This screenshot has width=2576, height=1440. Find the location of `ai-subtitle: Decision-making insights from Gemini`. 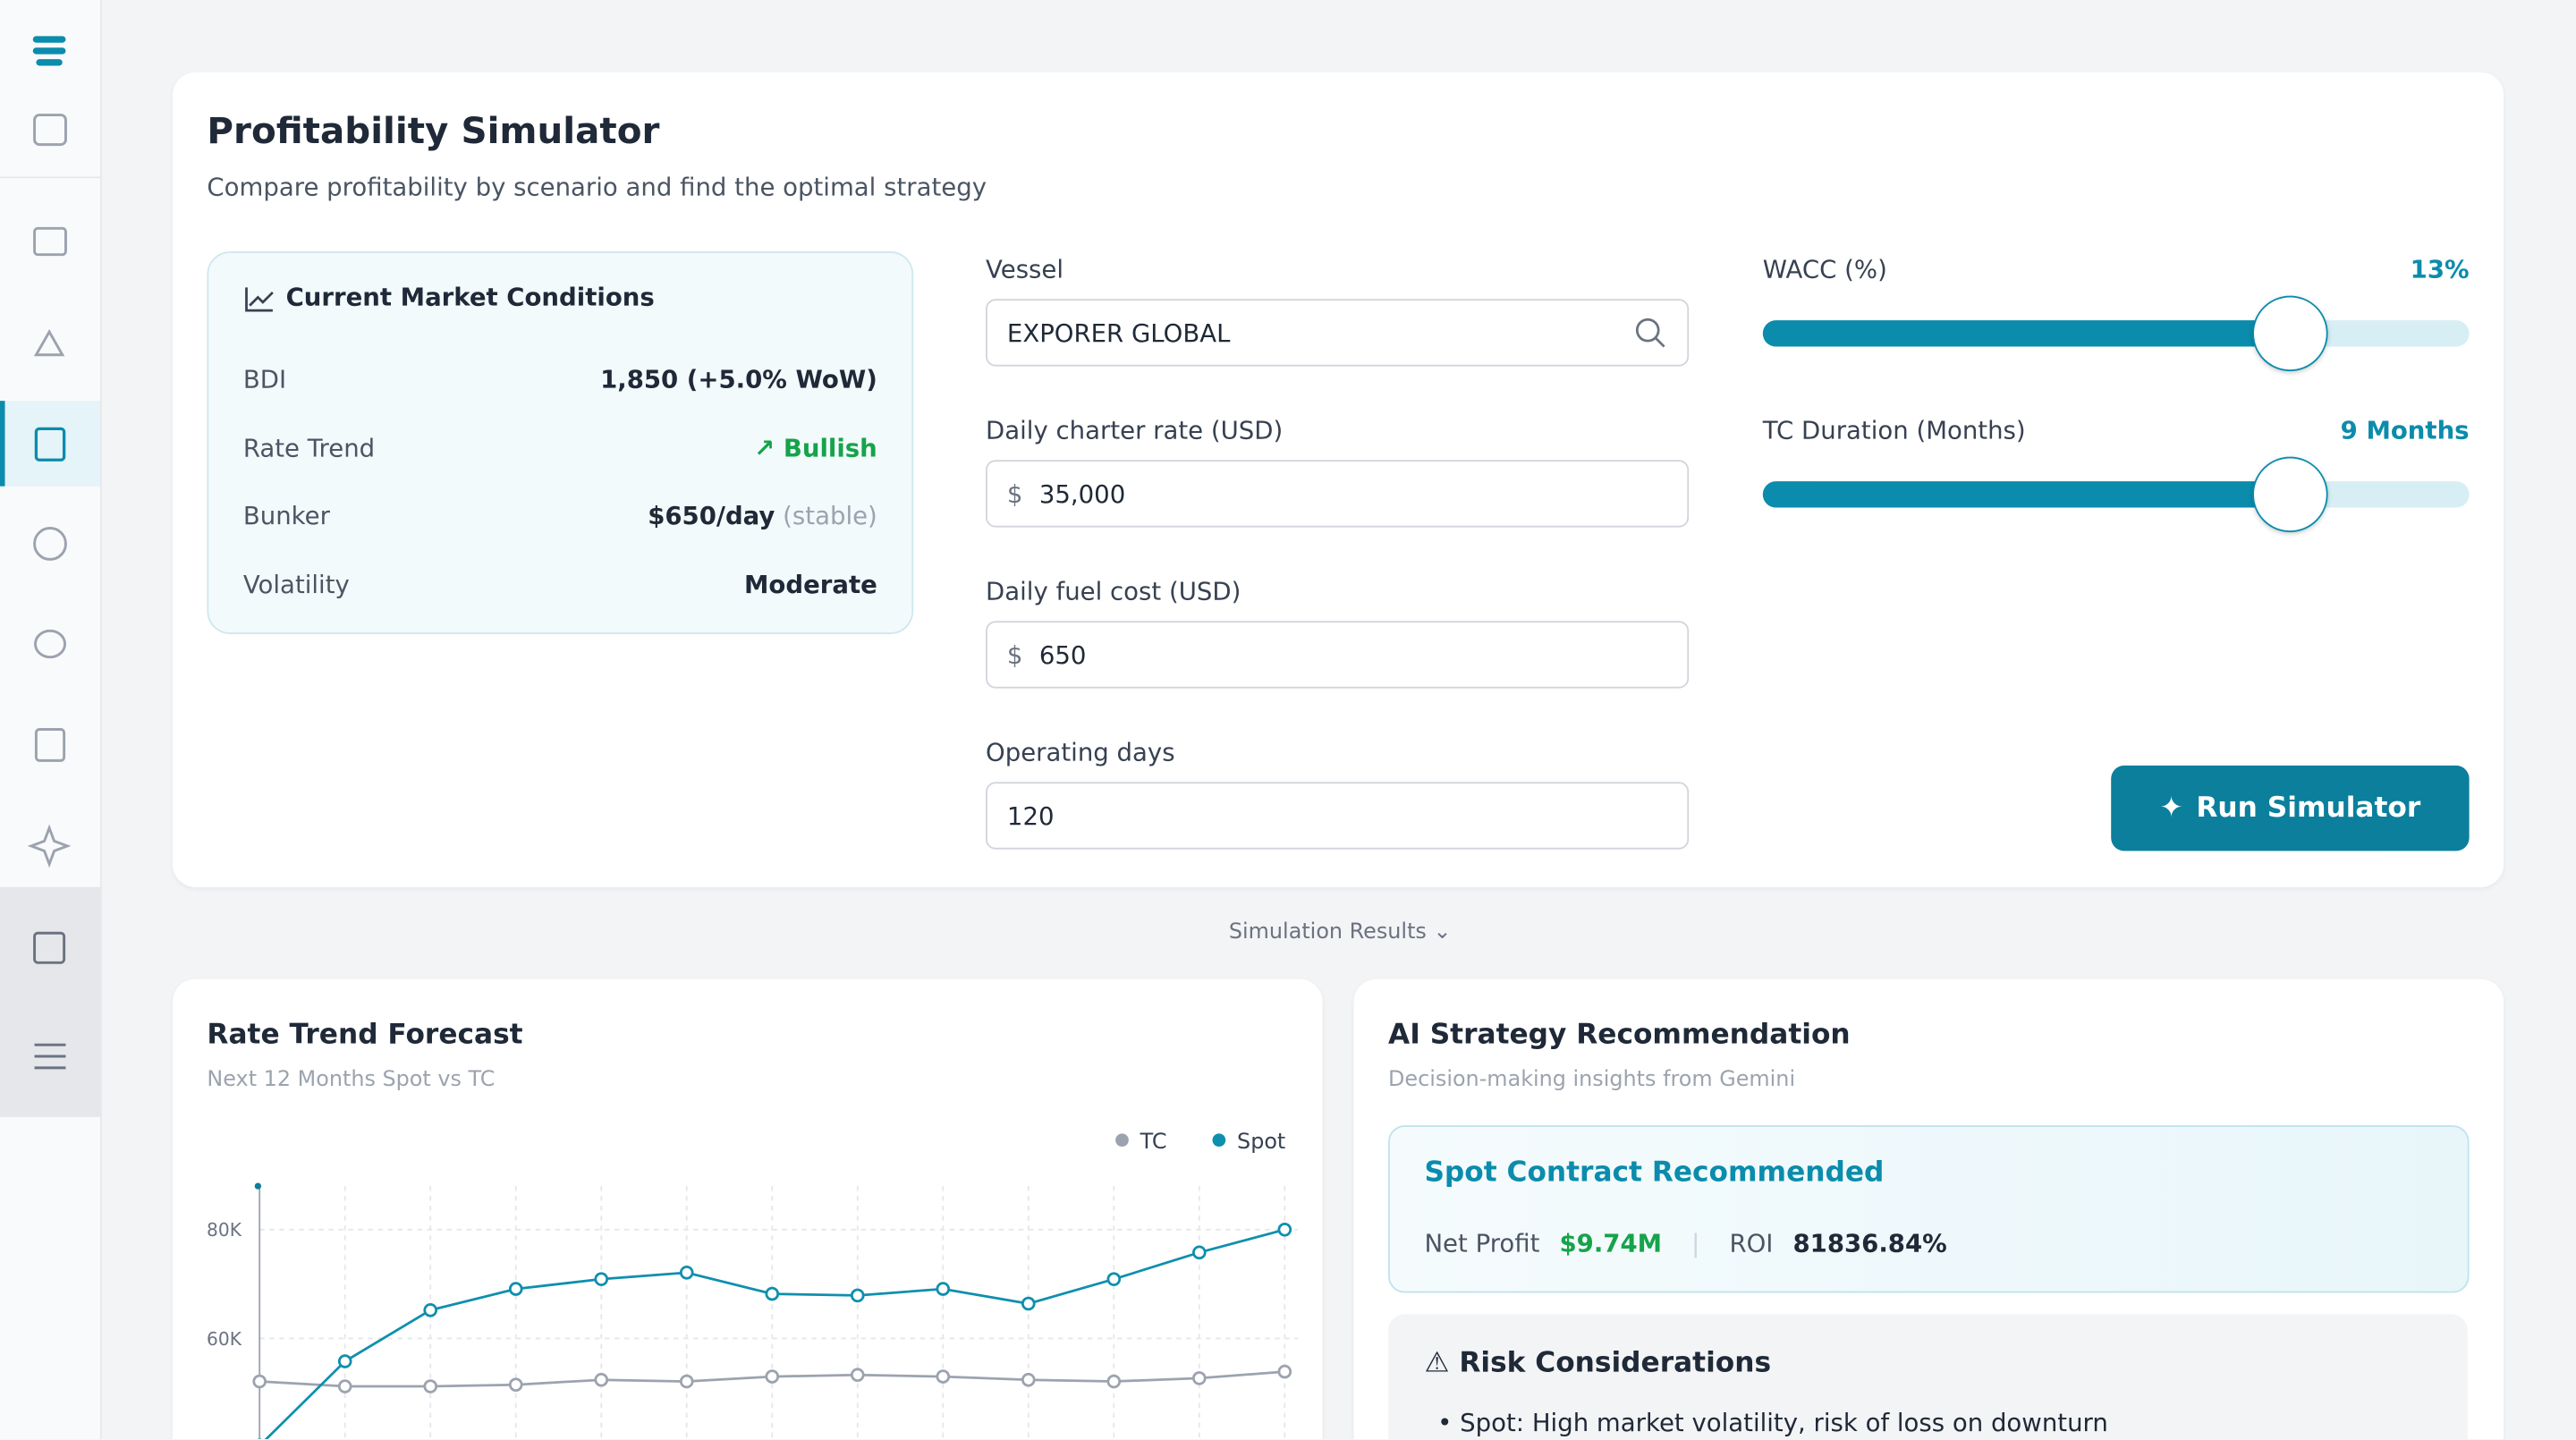

ai-subtitle: Decision-making insights from Gemini is located at coordinates (1592, 1080).